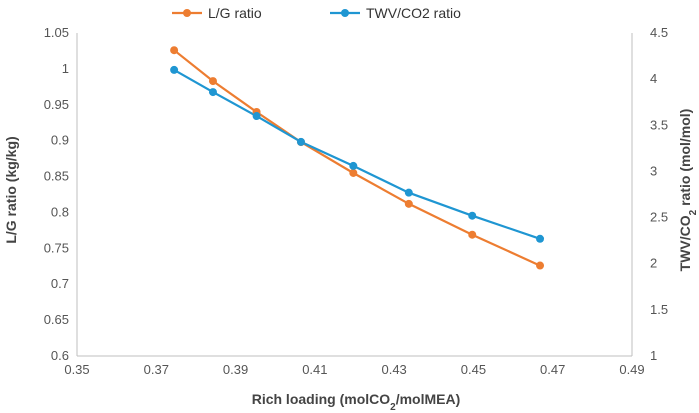 The image size is (699, 413). Describe the element at coordinates (688, 190) in the screenshot. I see `y-axis-title-right: TWV/CO2 ratio (mol/mol)` at that location.